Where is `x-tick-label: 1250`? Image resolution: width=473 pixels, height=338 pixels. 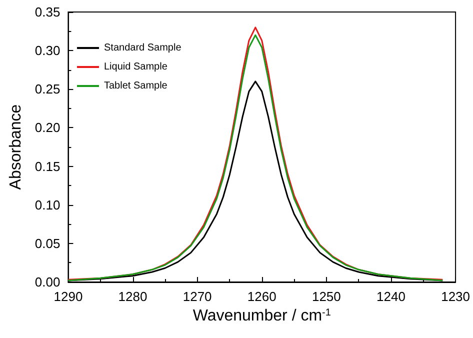 x-tick-label: 1250 is located at coordinates (326, 296).